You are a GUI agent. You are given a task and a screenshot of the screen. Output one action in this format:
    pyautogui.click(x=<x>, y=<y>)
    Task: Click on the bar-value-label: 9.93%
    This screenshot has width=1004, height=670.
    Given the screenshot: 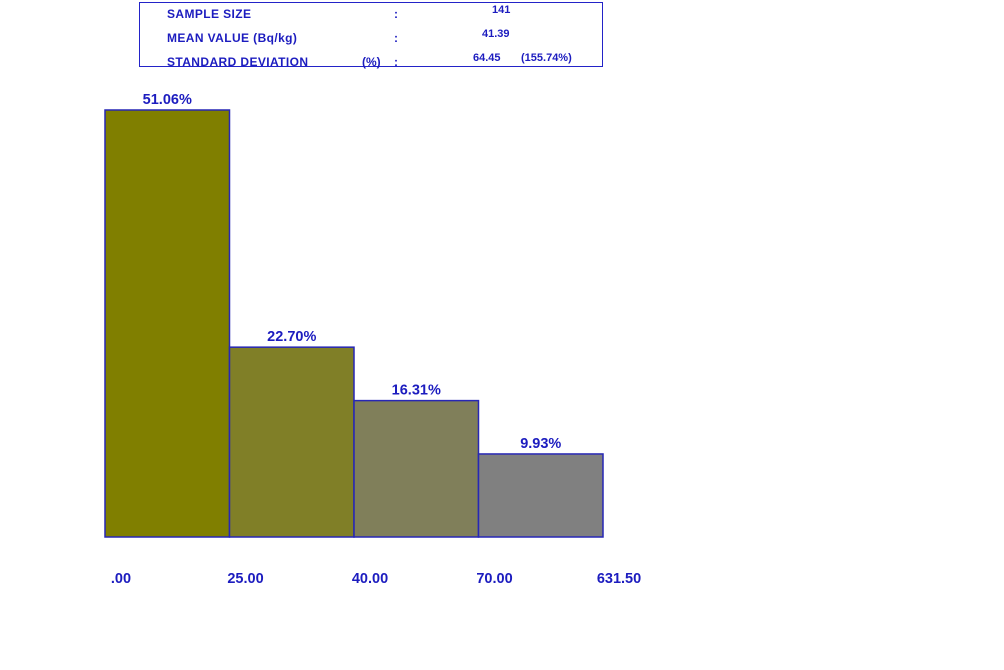 What is the action you would take?
    pyautogui.click(x=540, y=444)
    